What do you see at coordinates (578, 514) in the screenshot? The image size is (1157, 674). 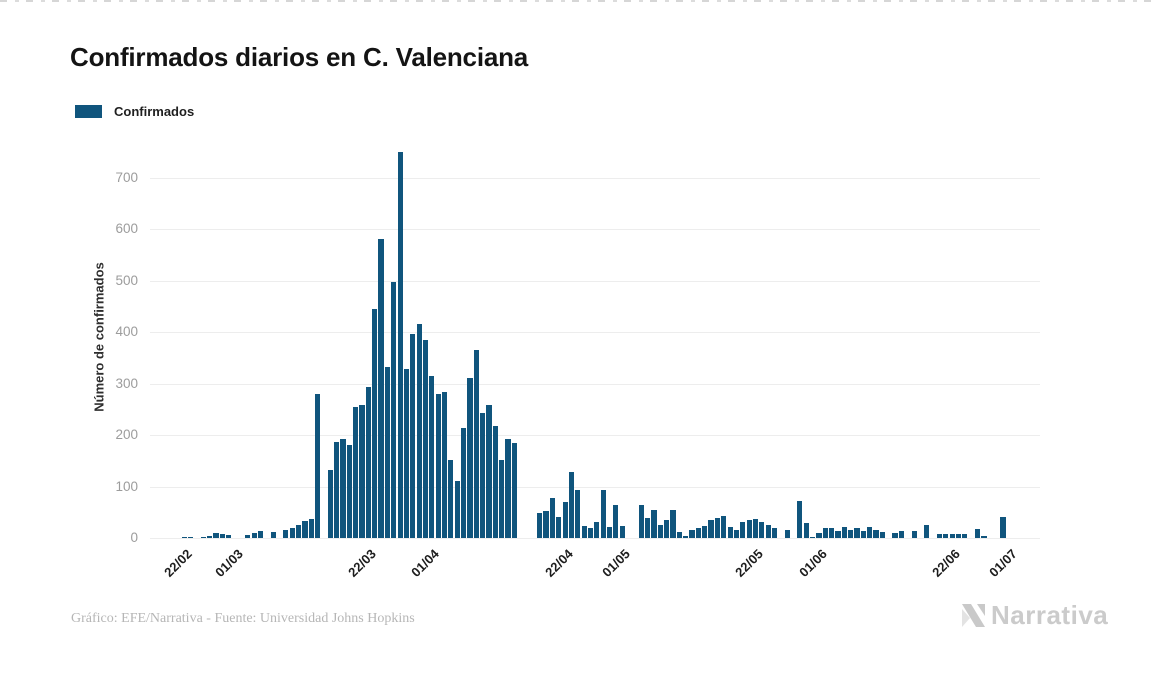 I see `bar-25/04` at bounding box center [578, 514].